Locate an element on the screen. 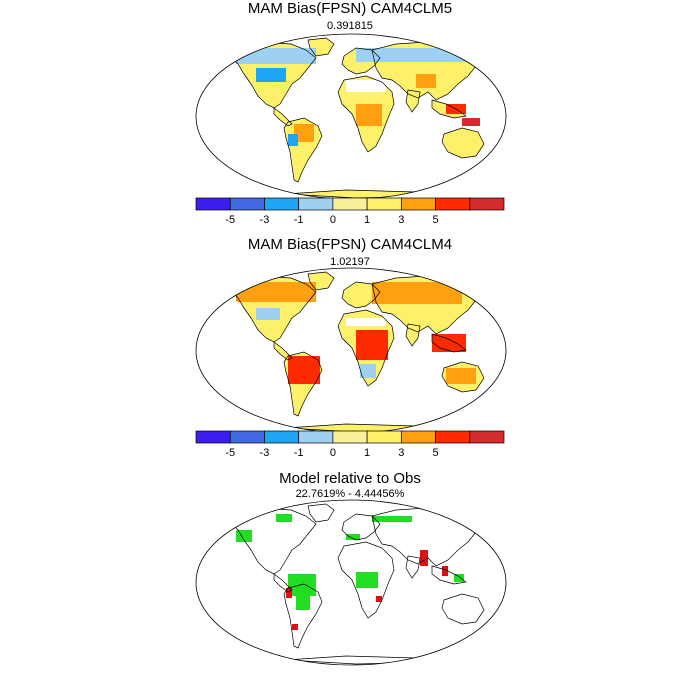 The image size is (700, 700). colorbar-2: -5 -3 -1 0 1 3 5 is located at coordinates (350, 444).